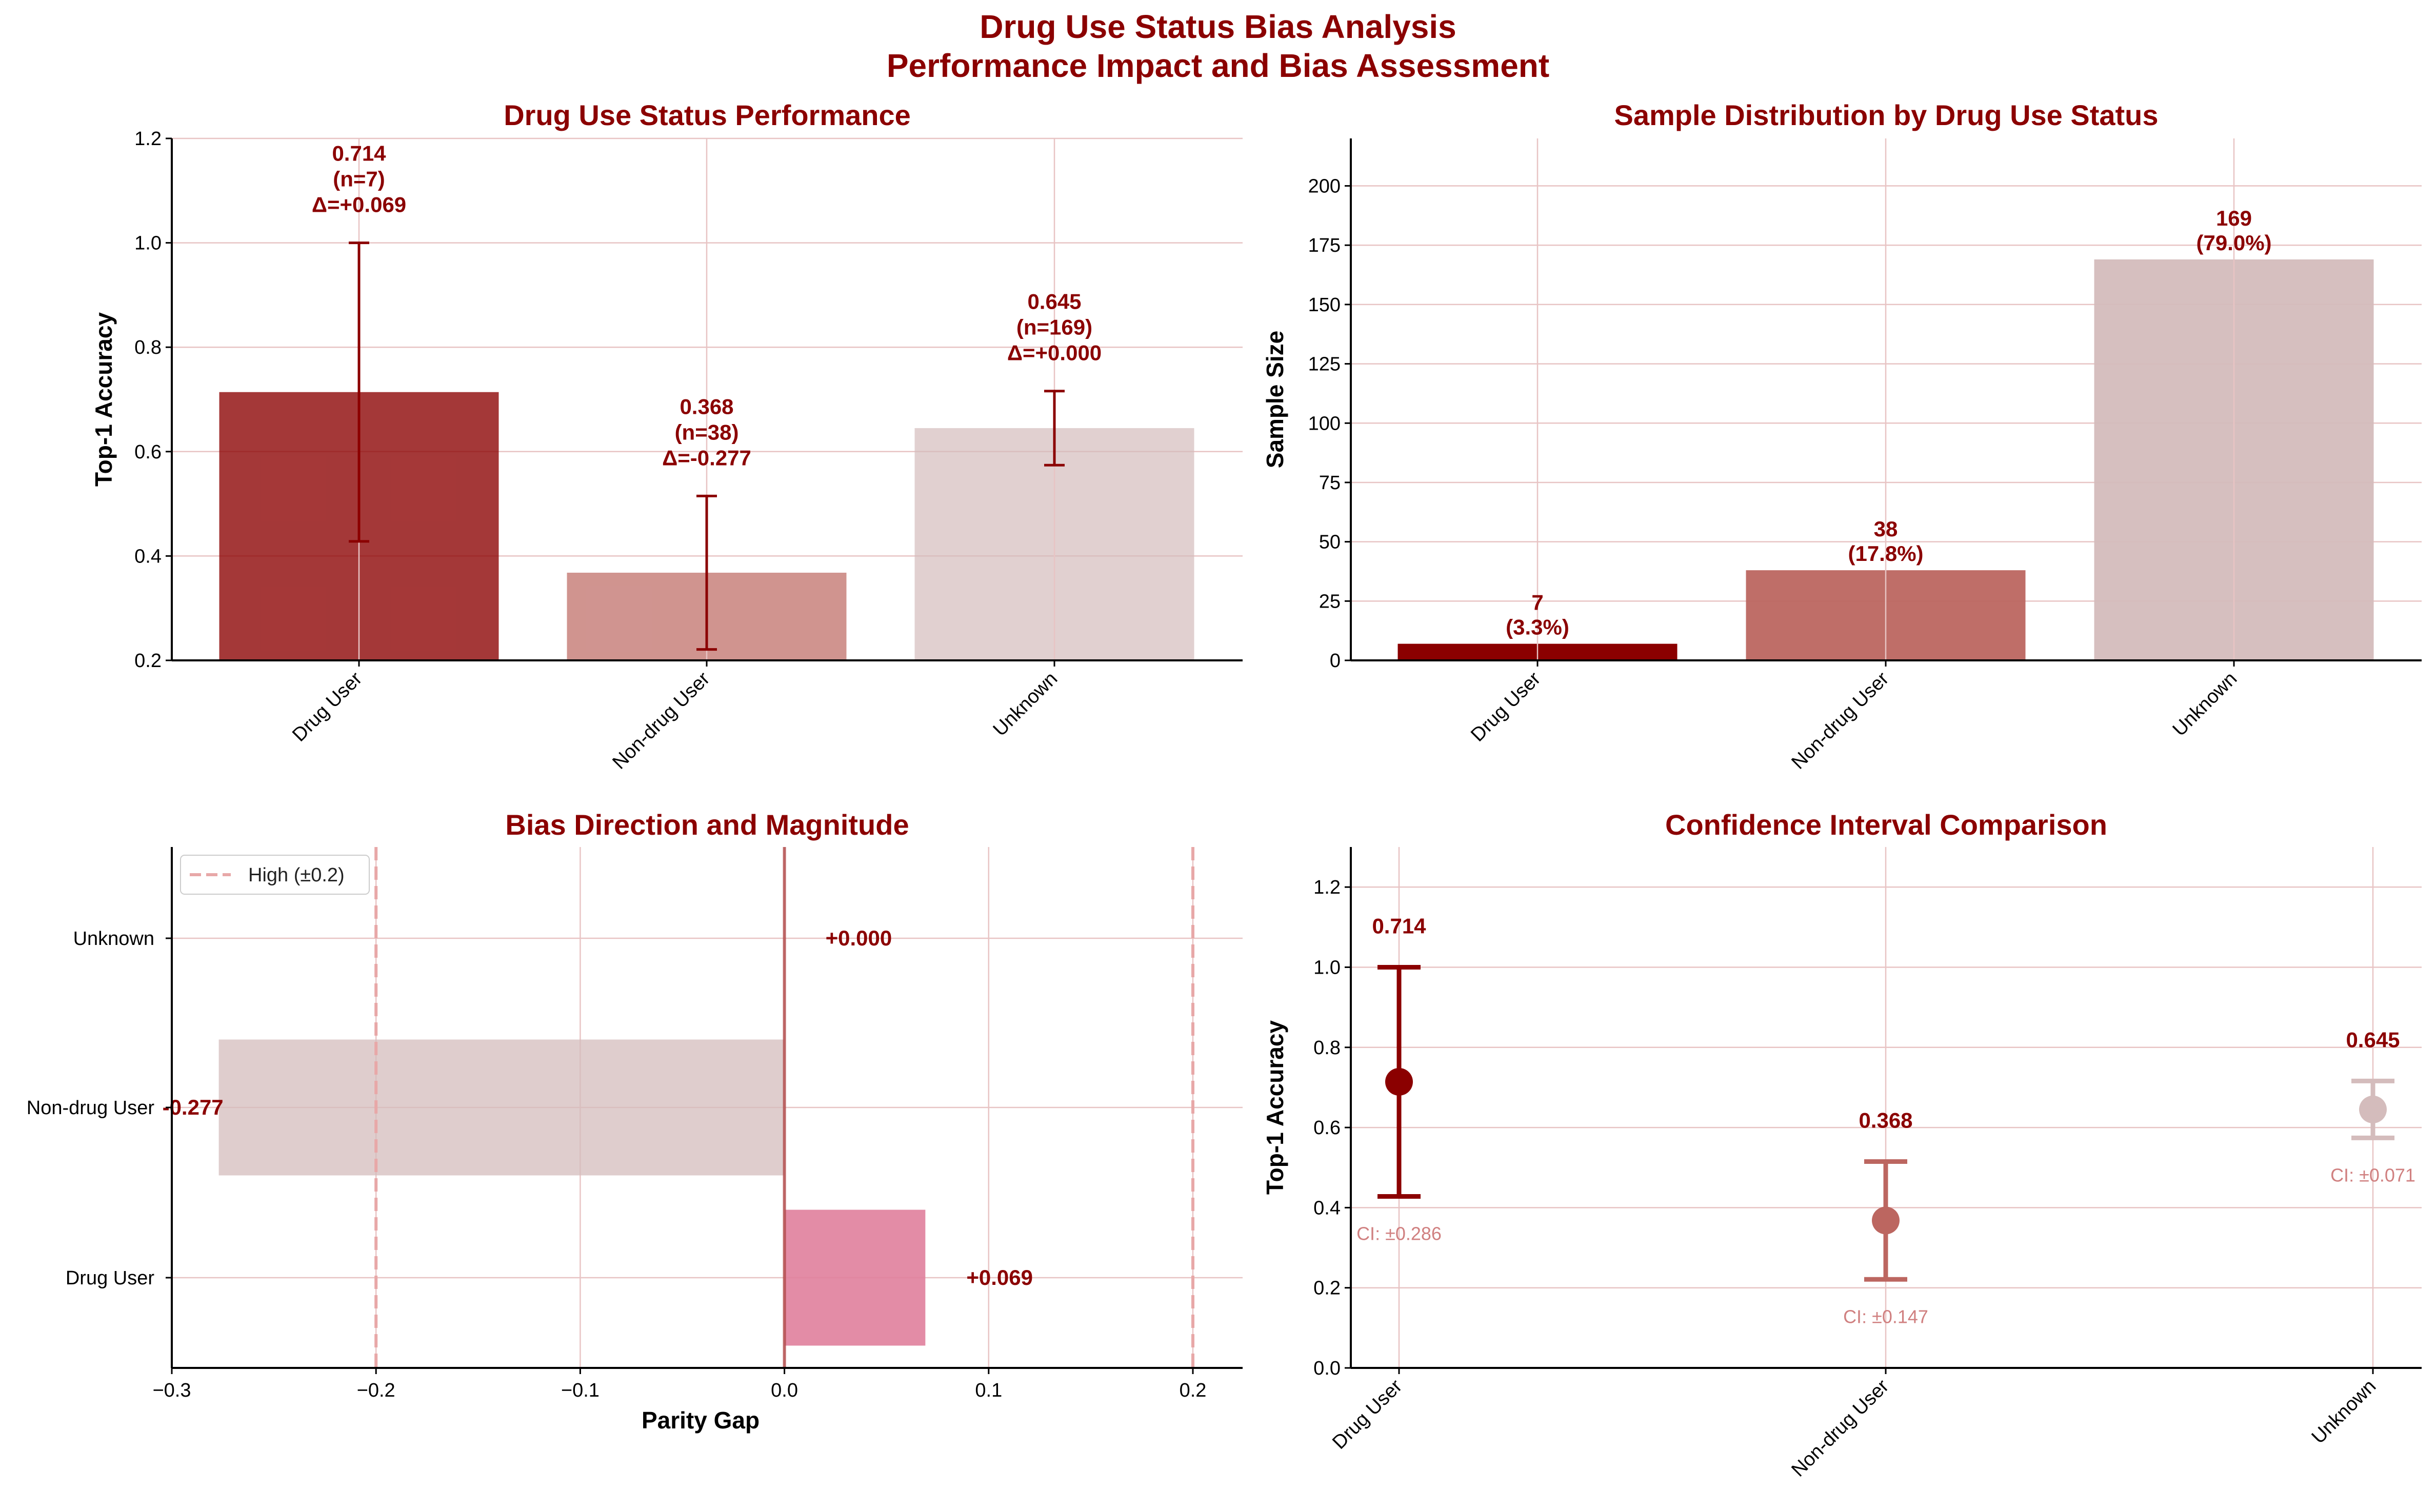 The height and width of the screenshot is (1512, 2436). I want to click on data-label-0-1: (n=7), so click(359, 179).